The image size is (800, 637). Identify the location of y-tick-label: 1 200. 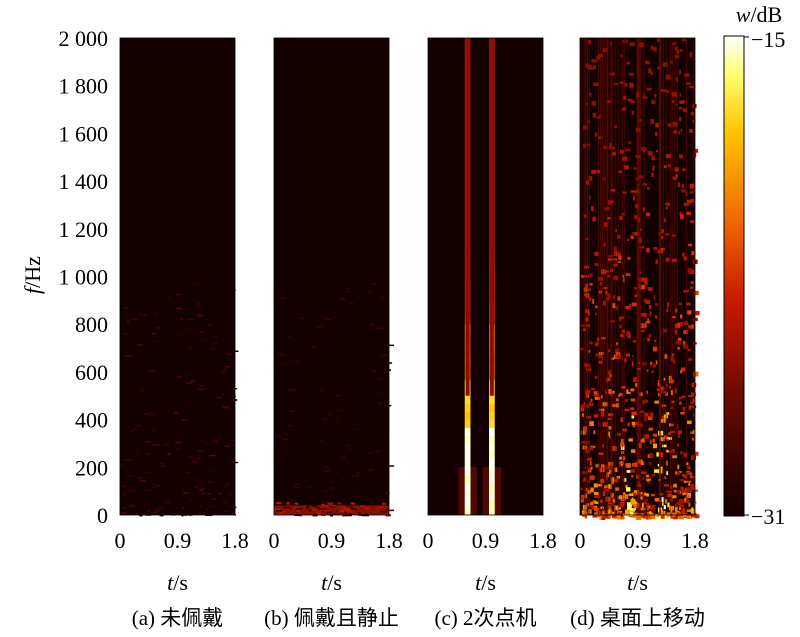
(84, 229).